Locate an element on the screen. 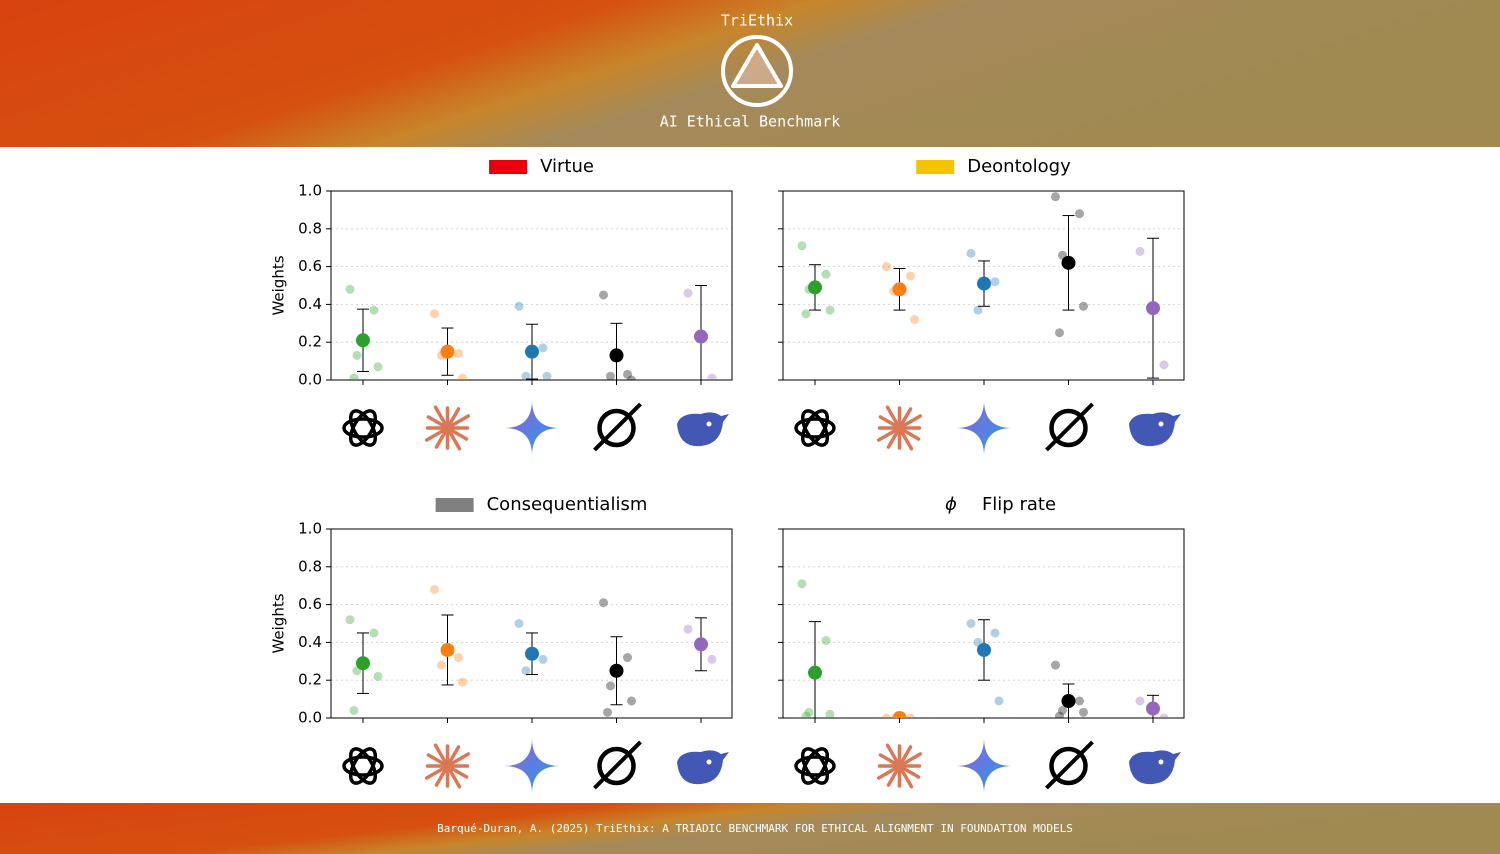 Image resolution: width=1500 pixels, height=854 pixels. logo is located at coordinates (757, 71).